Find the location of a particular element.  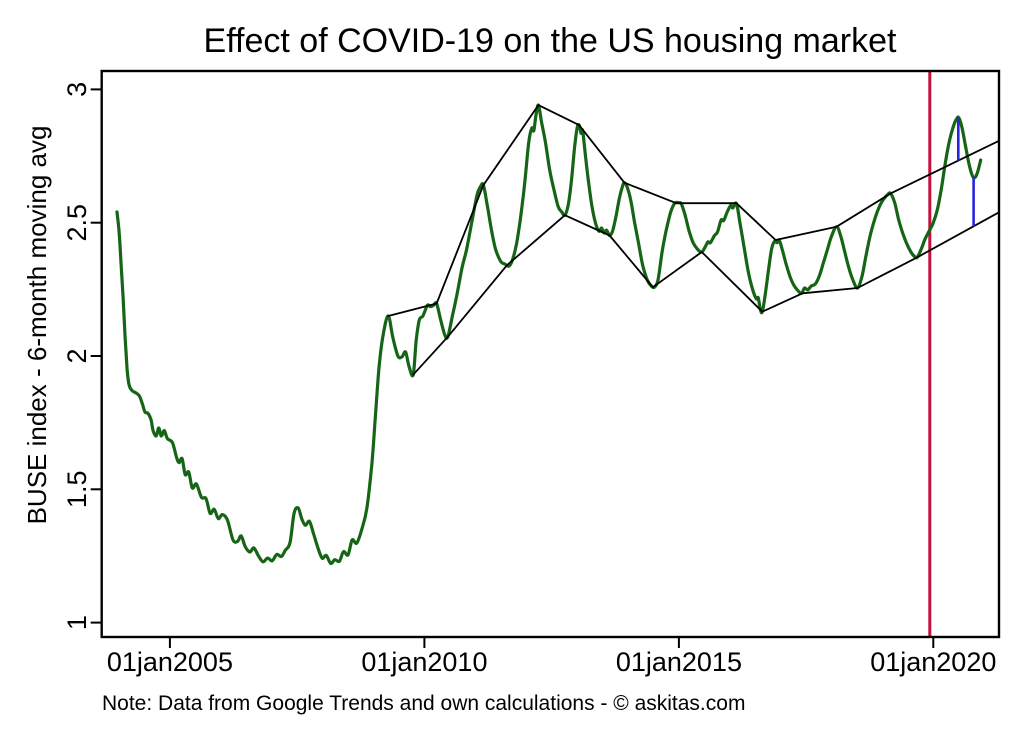

y-tick-label: 3 is located at coordinates (77, 89).